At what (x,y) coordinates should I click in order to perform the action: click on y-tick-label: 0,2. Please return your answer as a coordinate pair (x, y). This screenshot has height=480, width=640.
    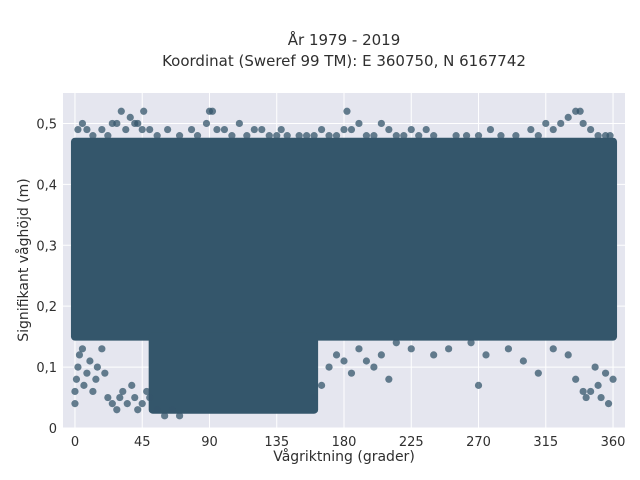
    Looking at the image, I should click on (46, 307).